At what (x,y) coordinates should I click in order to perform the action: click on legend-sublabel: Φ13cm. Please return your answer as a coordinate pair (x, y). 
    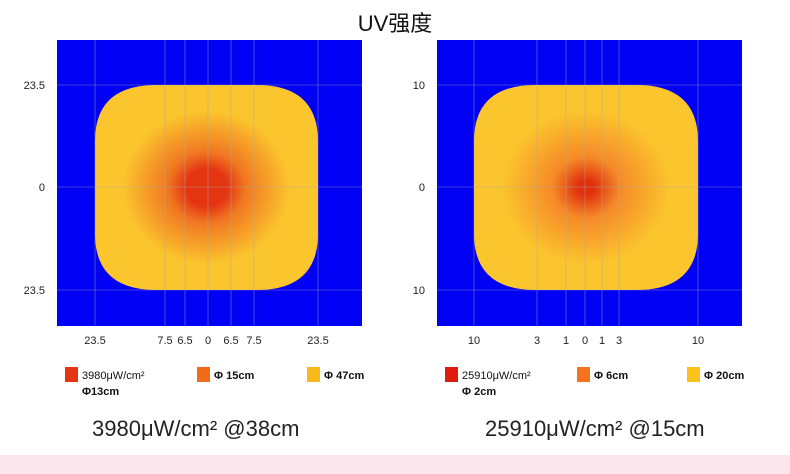
    Looking at the image, I should click on (100, 392).